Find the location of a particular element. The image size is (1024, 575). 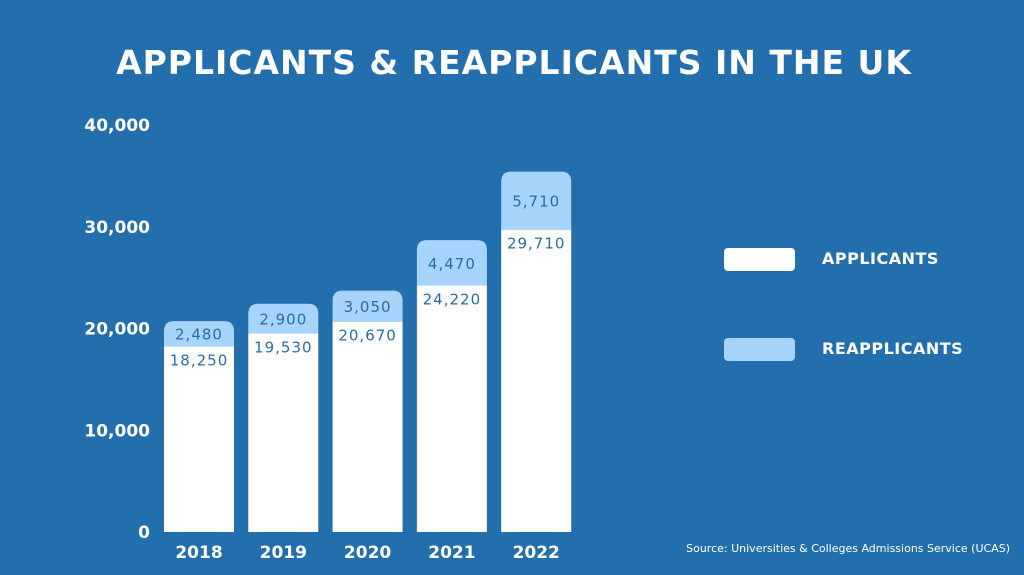

reapplicants-value-label: 3,050 is located at coordinates (368, 307).